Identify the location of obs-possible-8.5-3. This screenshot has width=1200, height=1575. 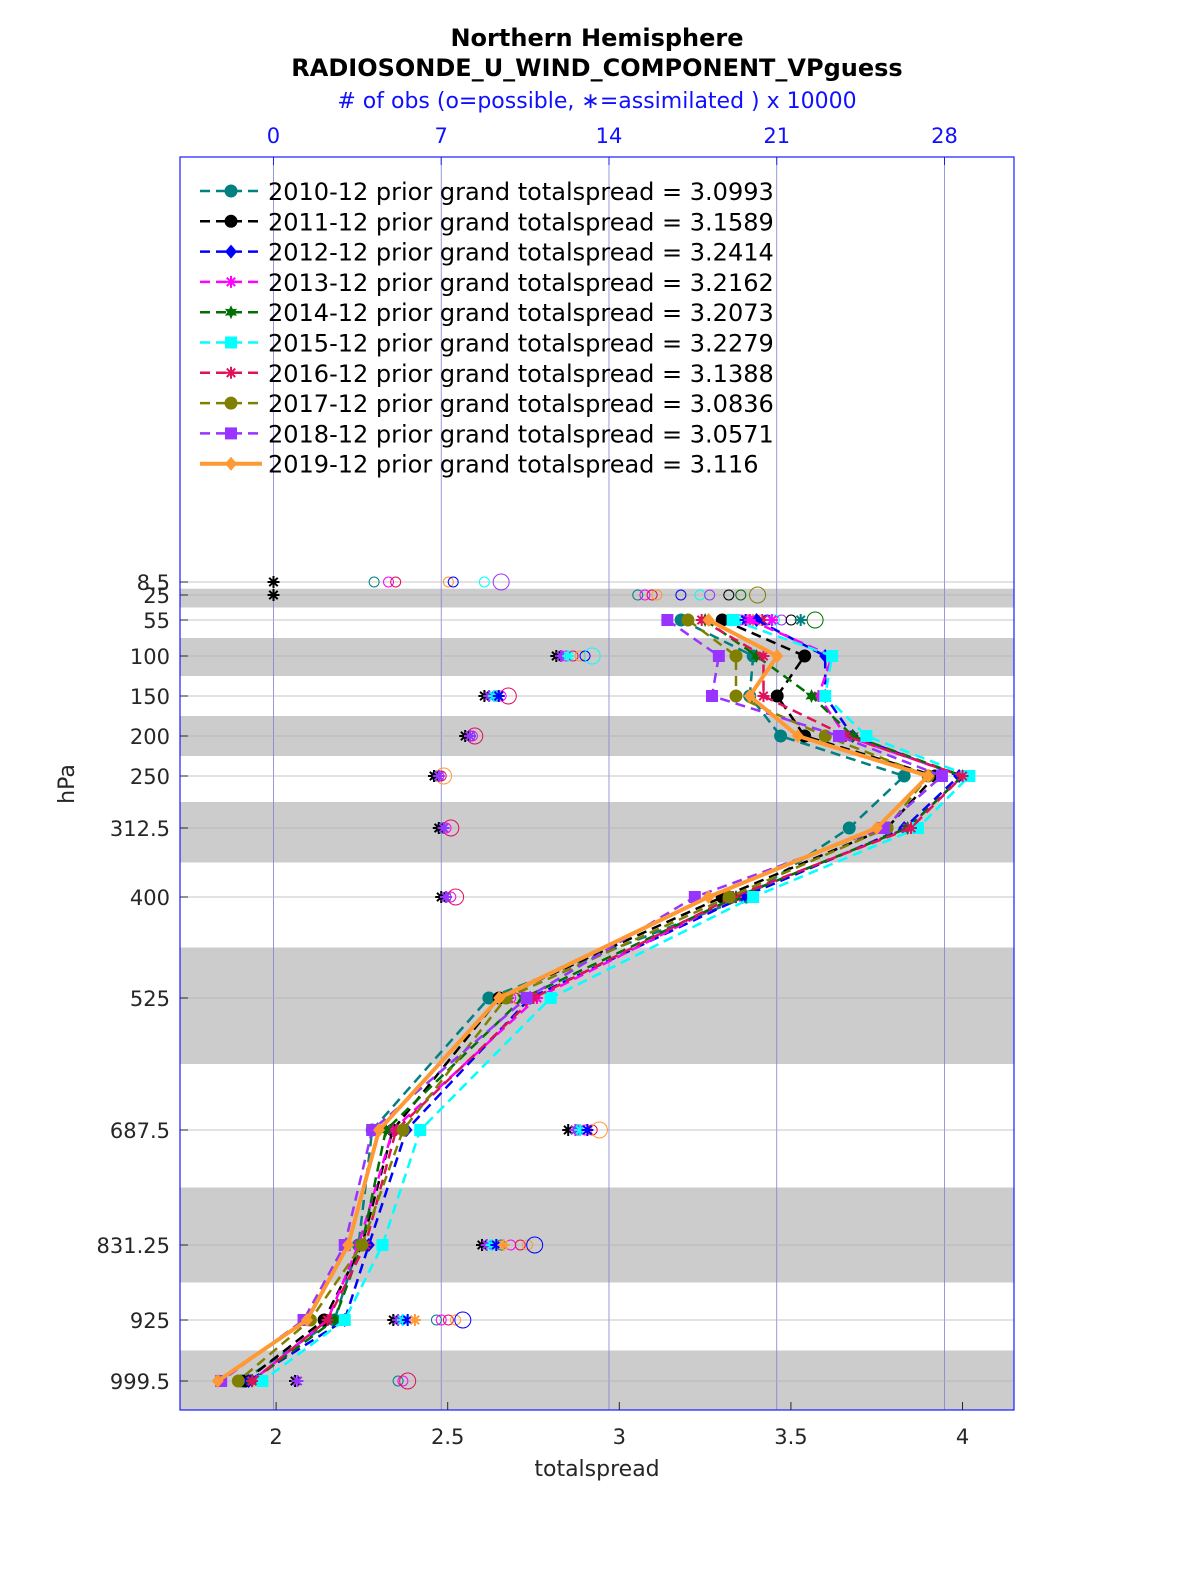
(448, 582).